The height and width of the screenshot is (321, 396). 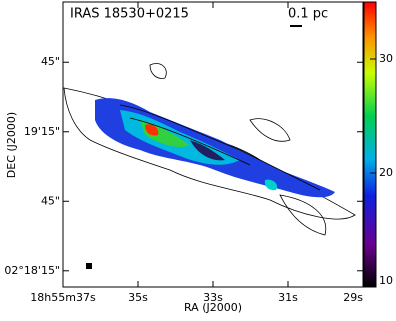 I want to click on beam, so click(x=89, y=266).